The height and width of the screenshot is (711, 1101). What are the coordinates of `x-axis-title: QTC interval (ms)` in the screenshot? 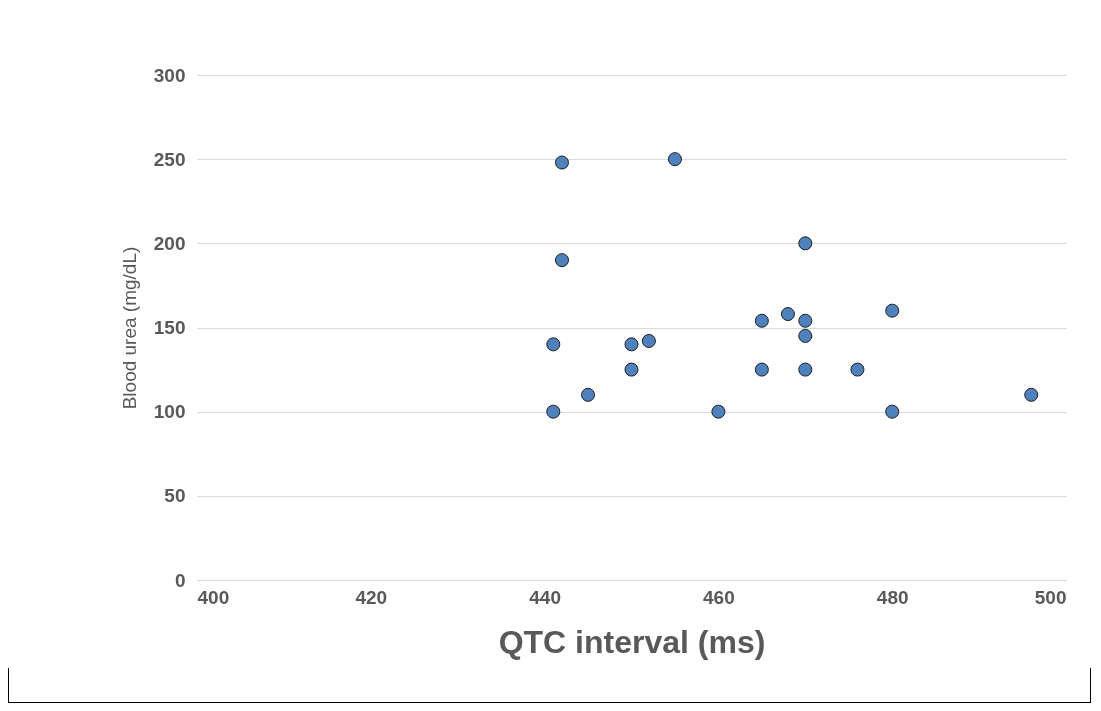 It's located at (632, 641).